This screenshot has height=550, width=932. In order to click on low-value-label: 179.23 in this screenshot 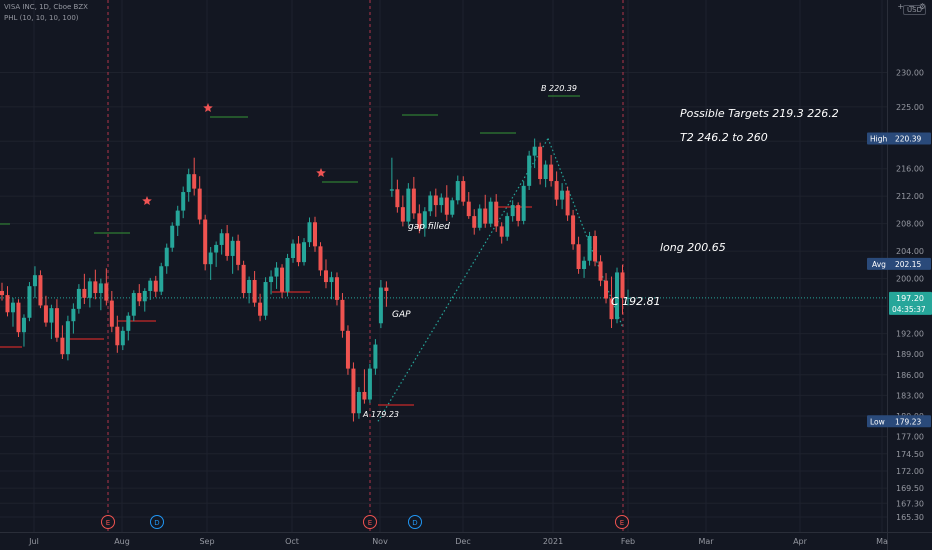, I will do `click(908, 421)`.